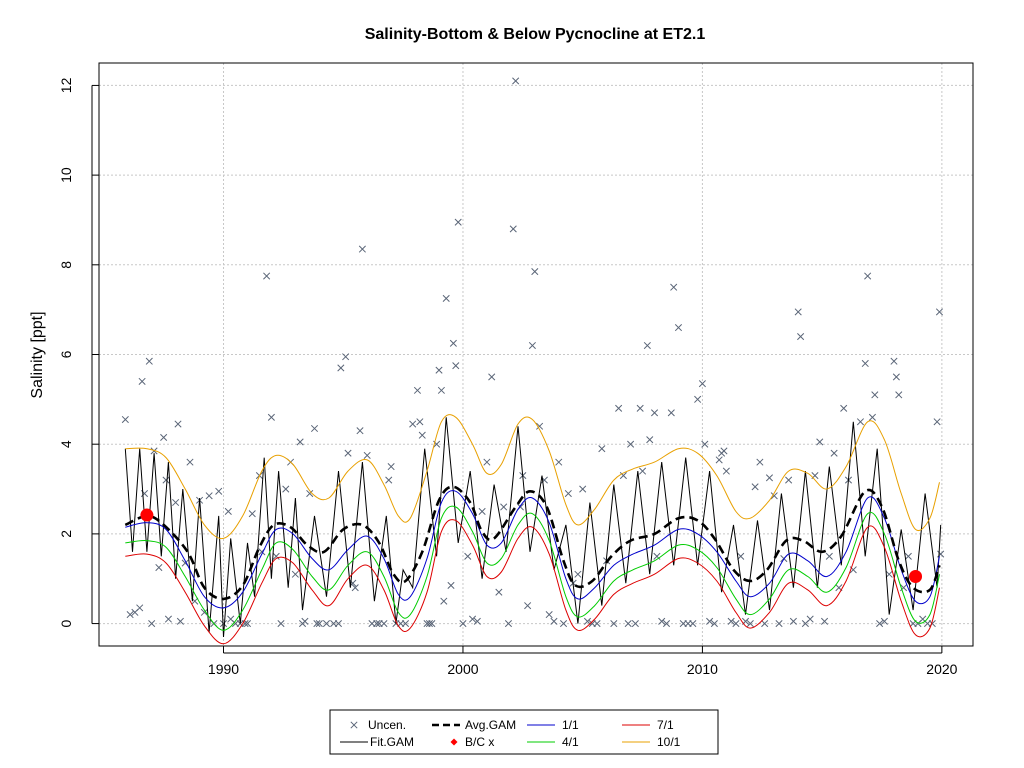 This screenshot has height=768, width=1024. Describe the element at coordinates (387, 725) in the screenshot. I see `legend-label: Uncen.` at that location.